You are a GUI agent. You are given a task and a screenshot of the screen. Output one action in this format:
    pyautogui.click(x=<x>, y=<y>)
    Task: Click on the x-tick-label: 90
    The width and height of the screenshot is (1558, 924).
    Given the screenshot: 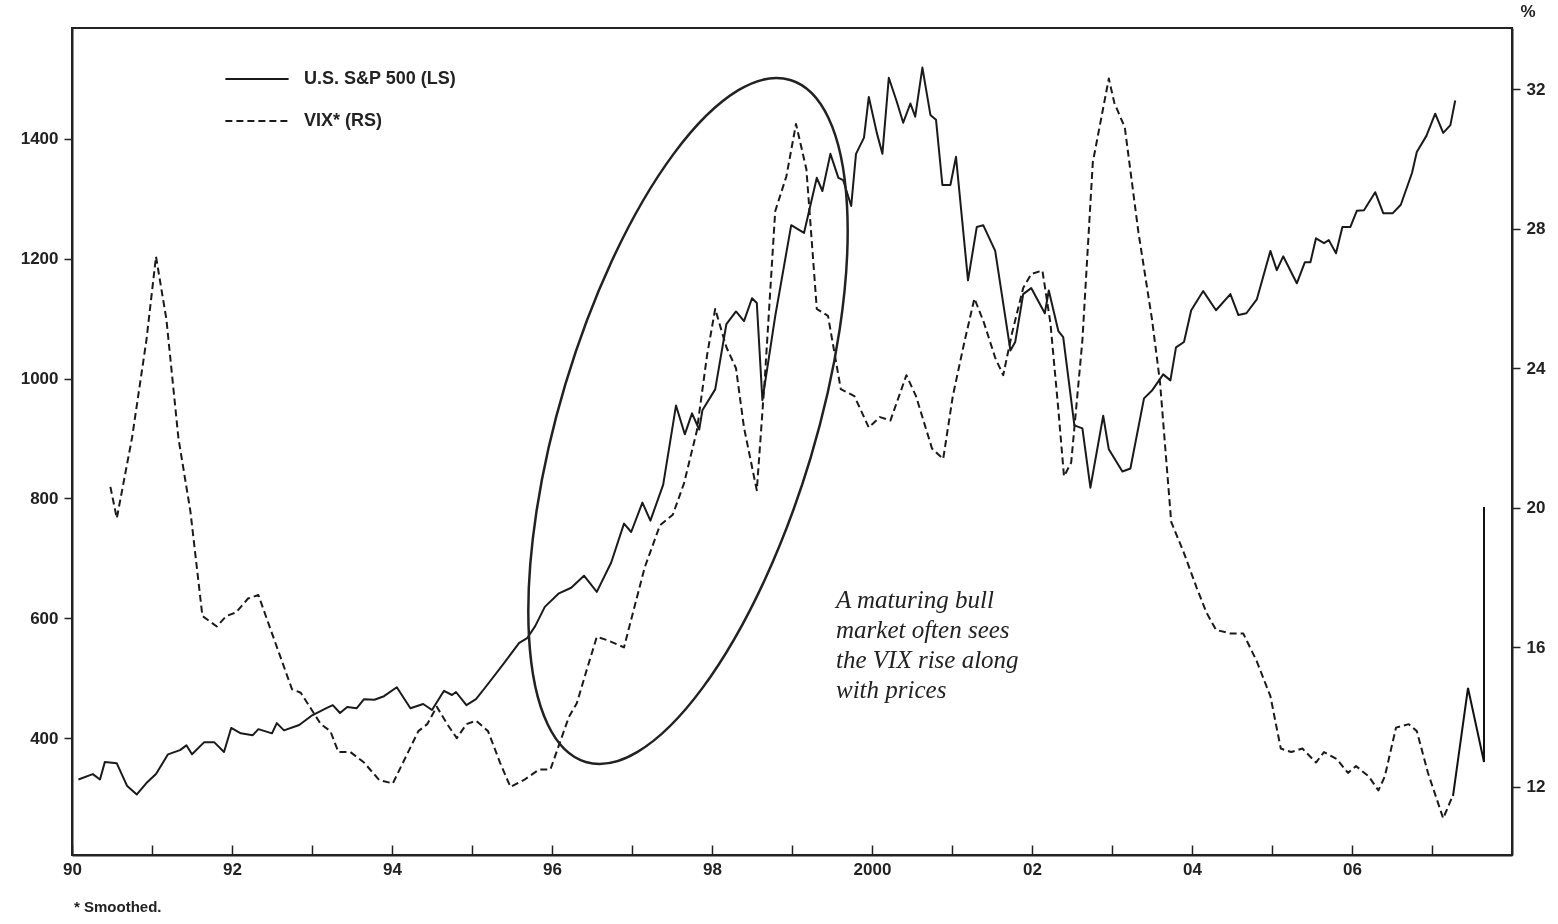 What is the action you would take?
    pyautogui.click(x=72, y=869)
    